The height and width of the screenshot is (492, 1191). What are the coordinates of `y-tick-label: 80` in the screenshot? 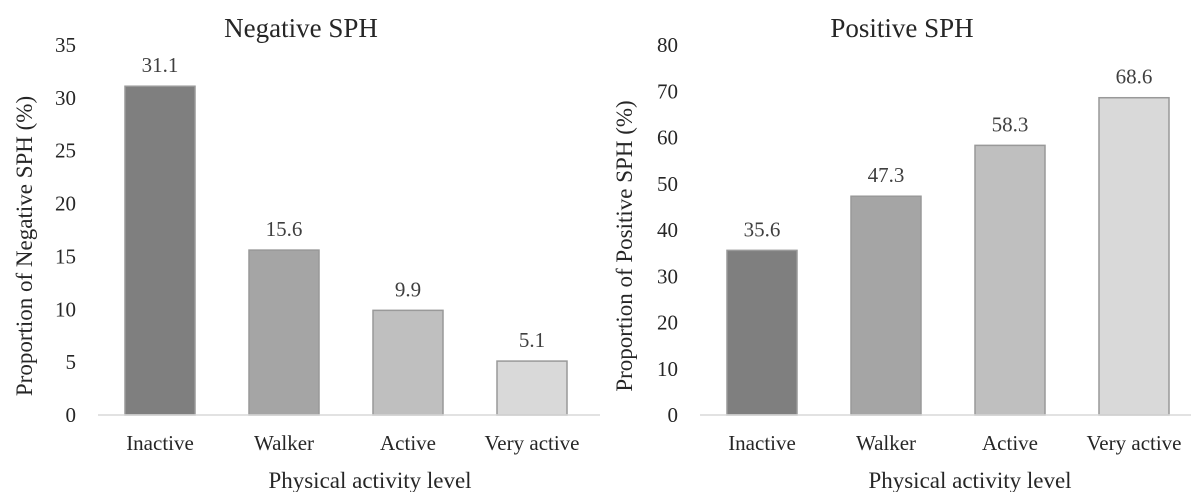 It's located at (667, 45).